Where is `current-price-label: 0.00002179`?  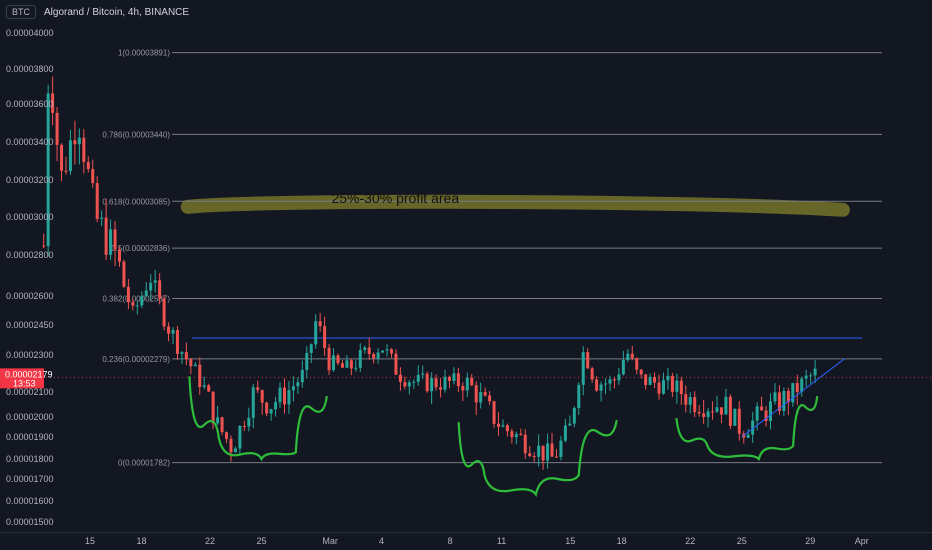 current-price-label: 0.00002179 is located at coordinates (29, 374).